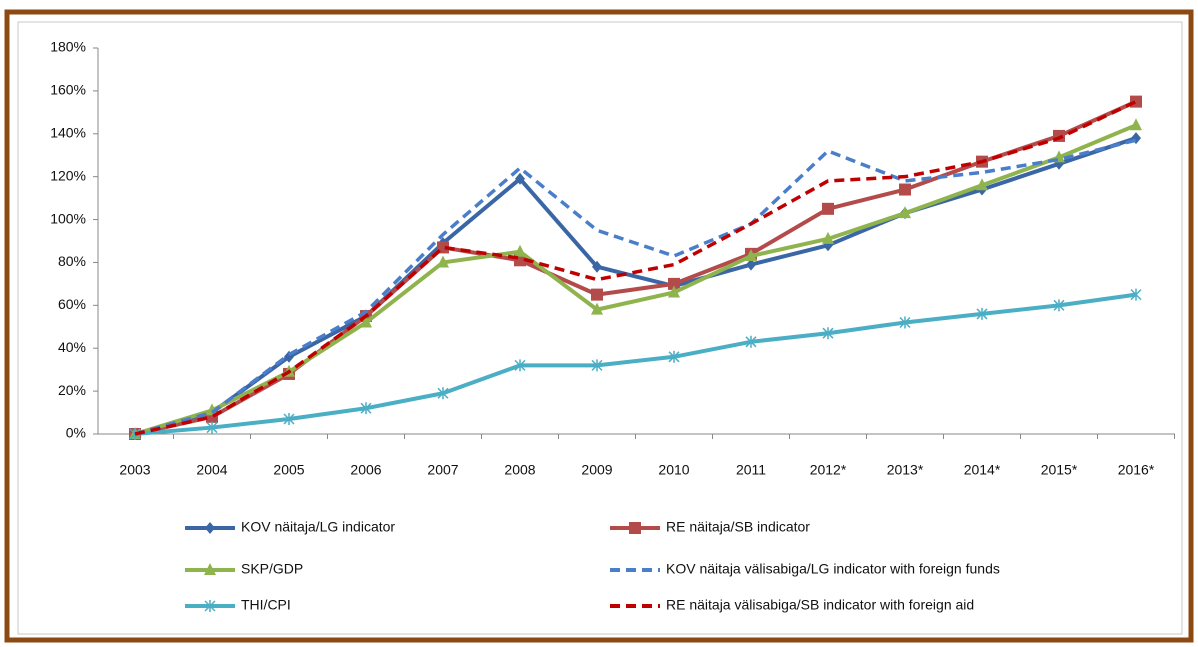 The width and height of the screenshot is (1198, 647). I want to click on x-tick-label: 2004, so click(211, 470).